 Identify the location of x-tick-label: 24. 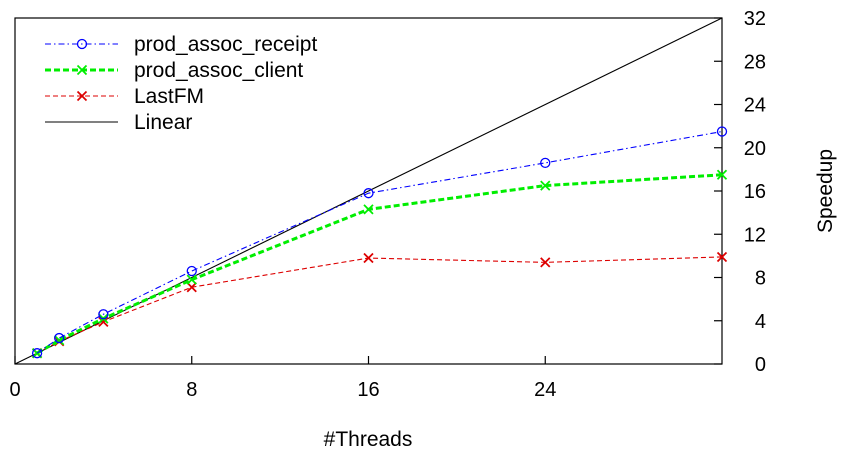
(545, 390).